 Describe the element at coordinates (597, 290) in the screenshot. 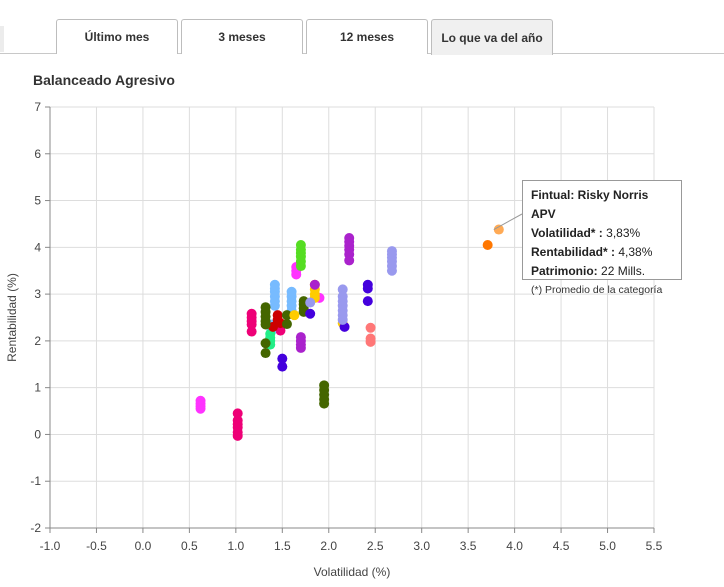

I see `tooltip-note: (*) Promedio de la categoría` at that location.